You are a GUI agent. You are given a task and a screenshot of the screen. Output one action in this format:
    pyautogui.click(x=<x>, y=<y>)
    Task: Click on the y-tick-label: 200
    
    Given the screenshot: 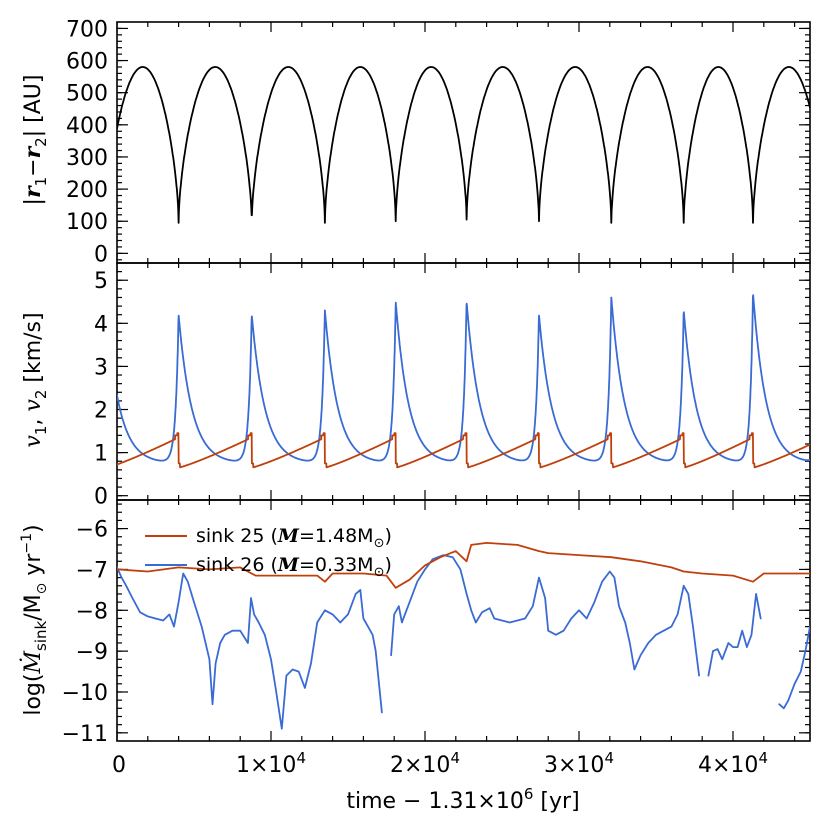 What is the action you would take?
    pyautogui.click(x=87, y=190)
    